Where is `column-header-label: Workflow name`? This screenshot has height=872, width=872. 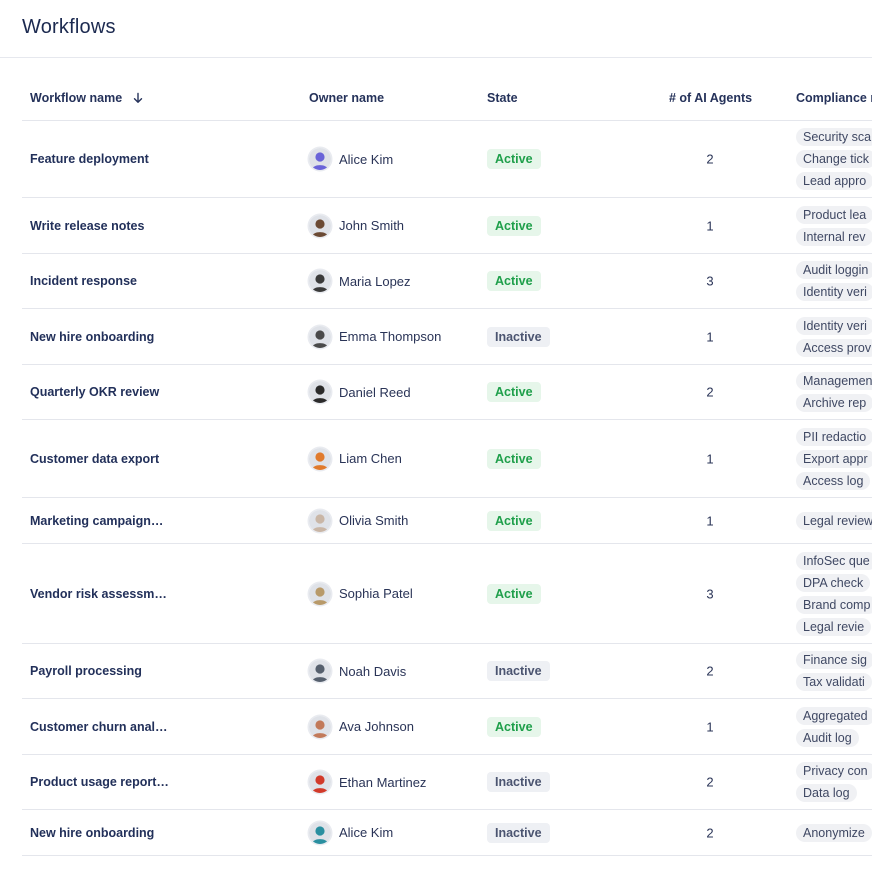
column-header-label: Workflow name is located at coordinates (76, 98).